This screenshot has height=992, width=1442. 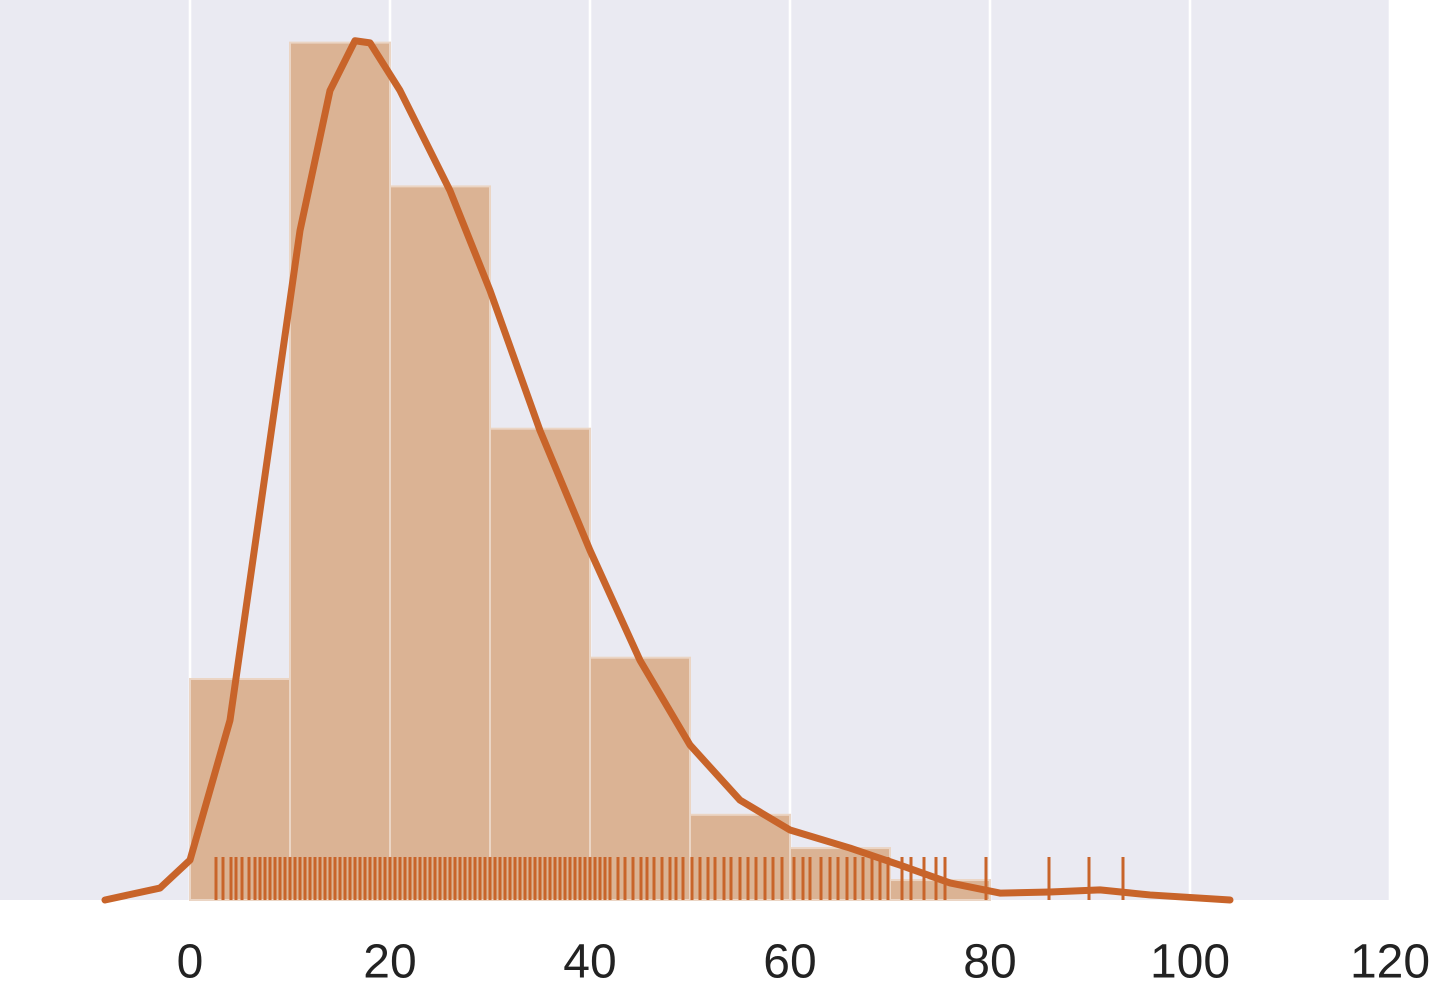 I want to click on x-tick-label: 80, so click(x=989, y=962).